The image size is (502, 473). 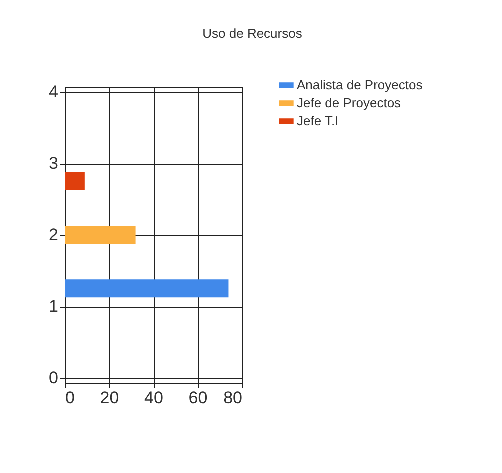 What do you see at coordinates (53, 306) in the screenshot?
I see `y-tick-label: 1` at bounding box center [53, 306].